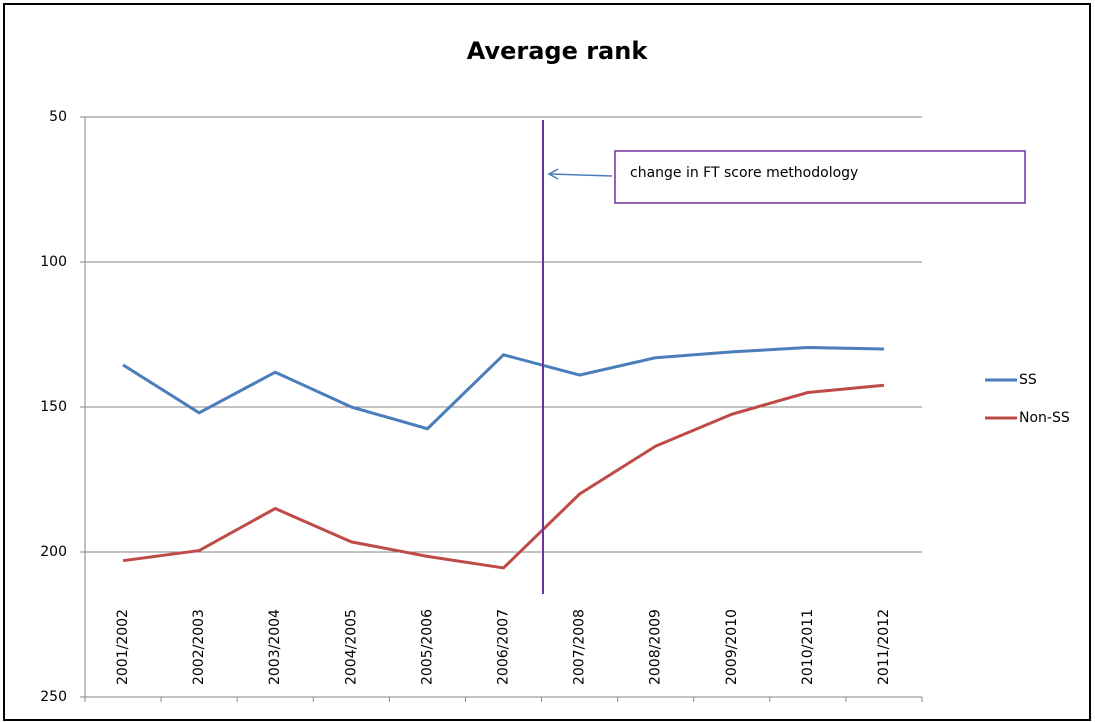  I want to click on y-tick-label: 50, so click(58, 117).